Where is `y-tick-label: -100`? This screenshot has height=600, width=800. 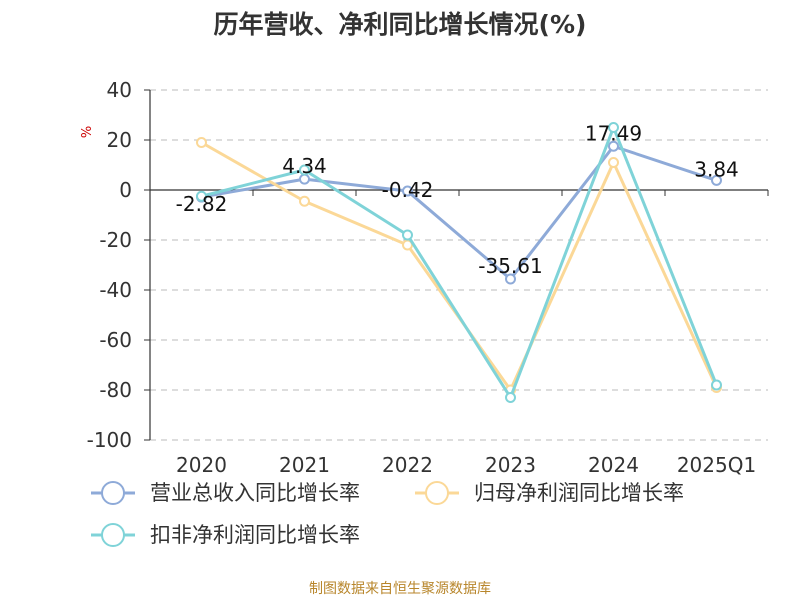
y-tick-label: -100 is located at coordinates (109, 440).